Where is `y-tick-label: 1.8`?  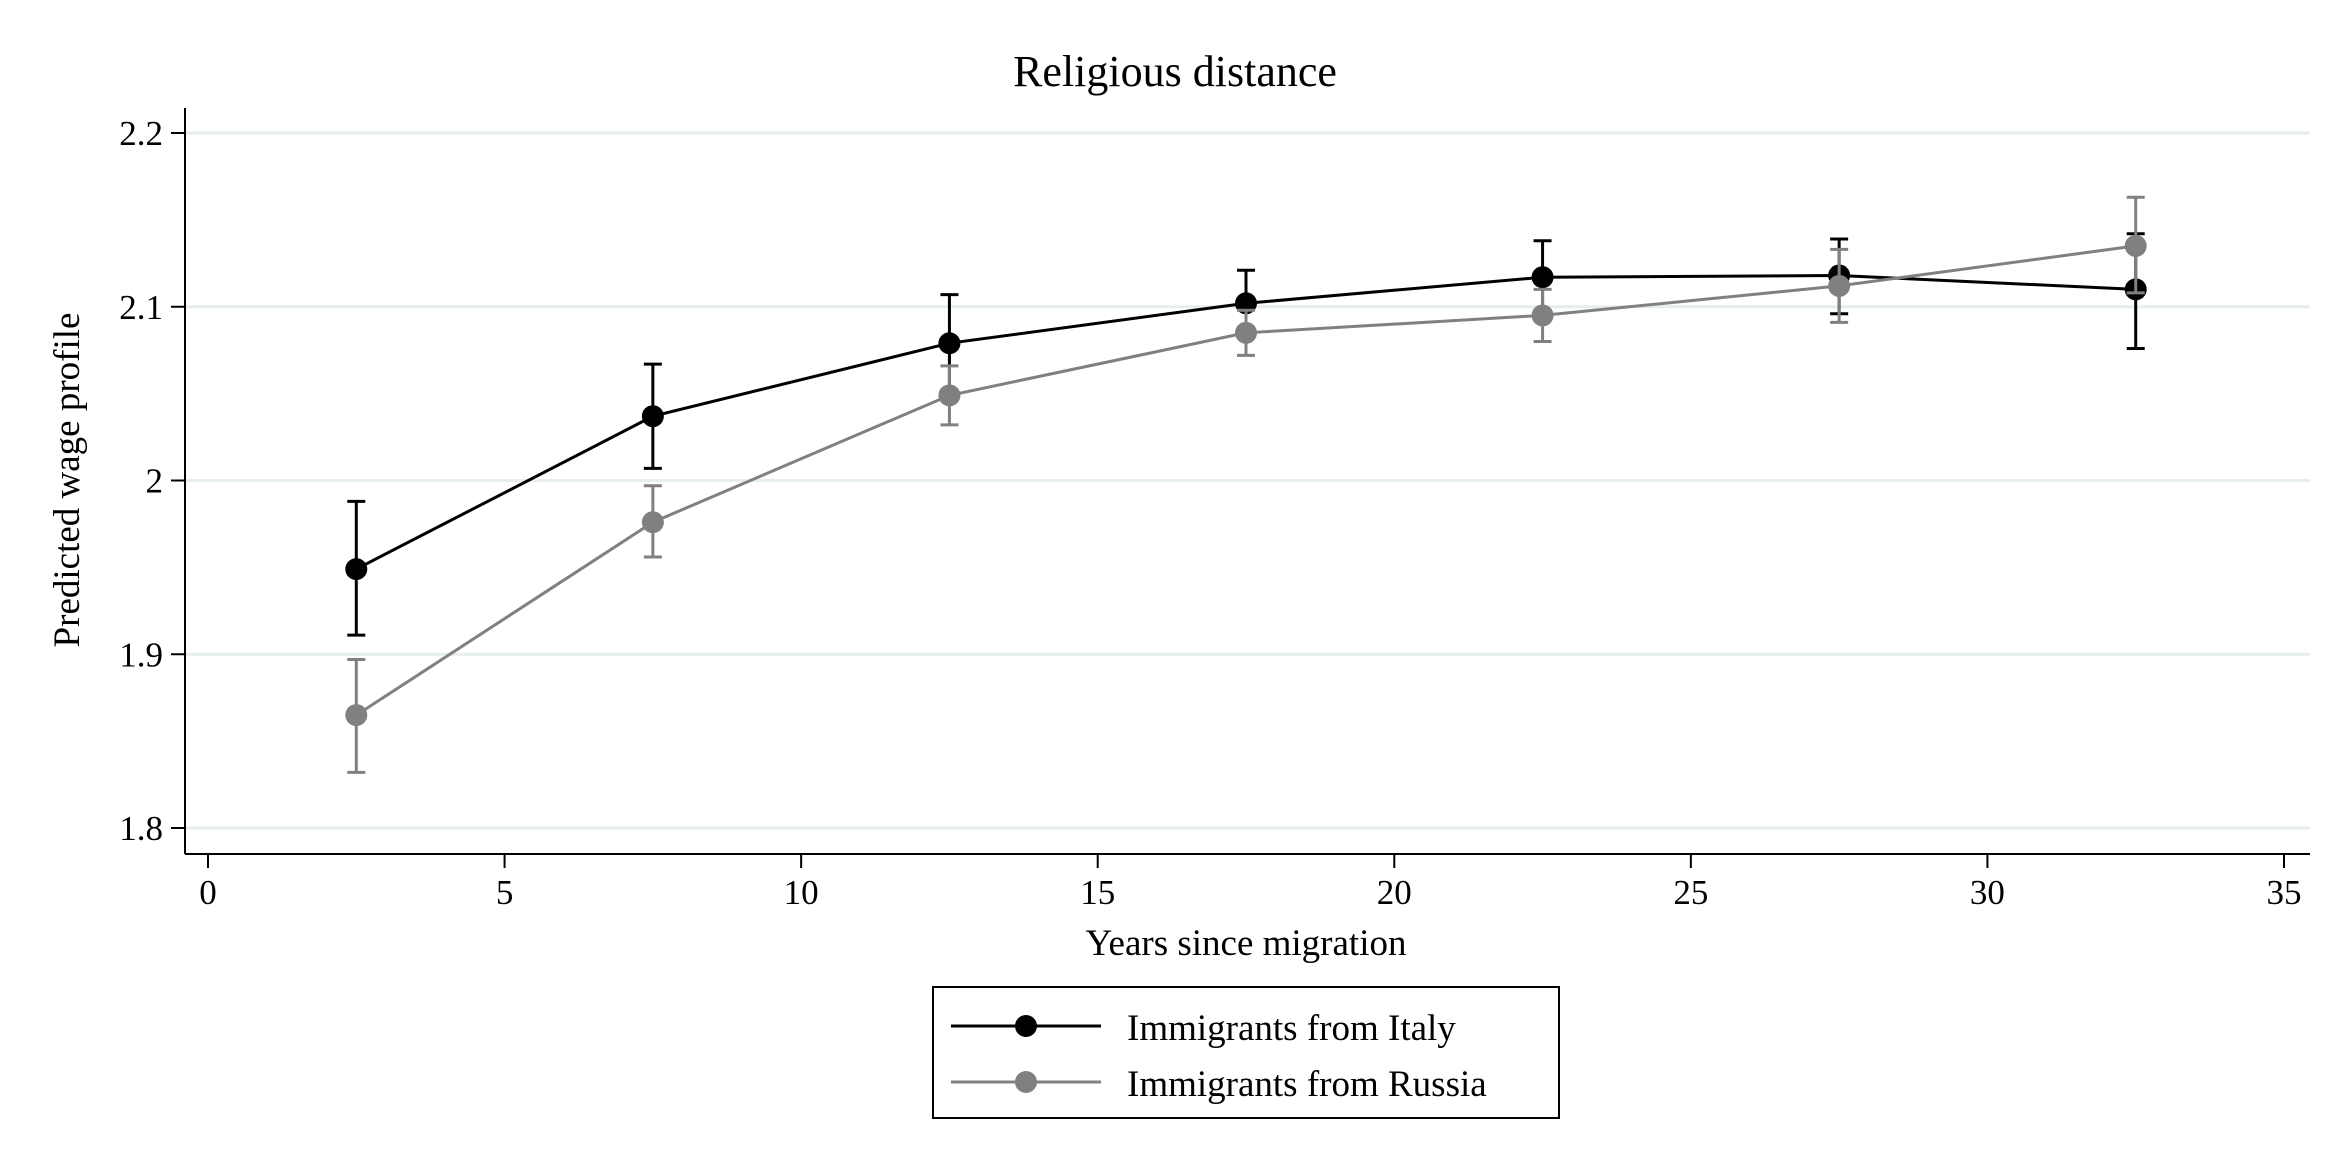 y-tick-label: 1.8 is located at coordinates (141, 828).